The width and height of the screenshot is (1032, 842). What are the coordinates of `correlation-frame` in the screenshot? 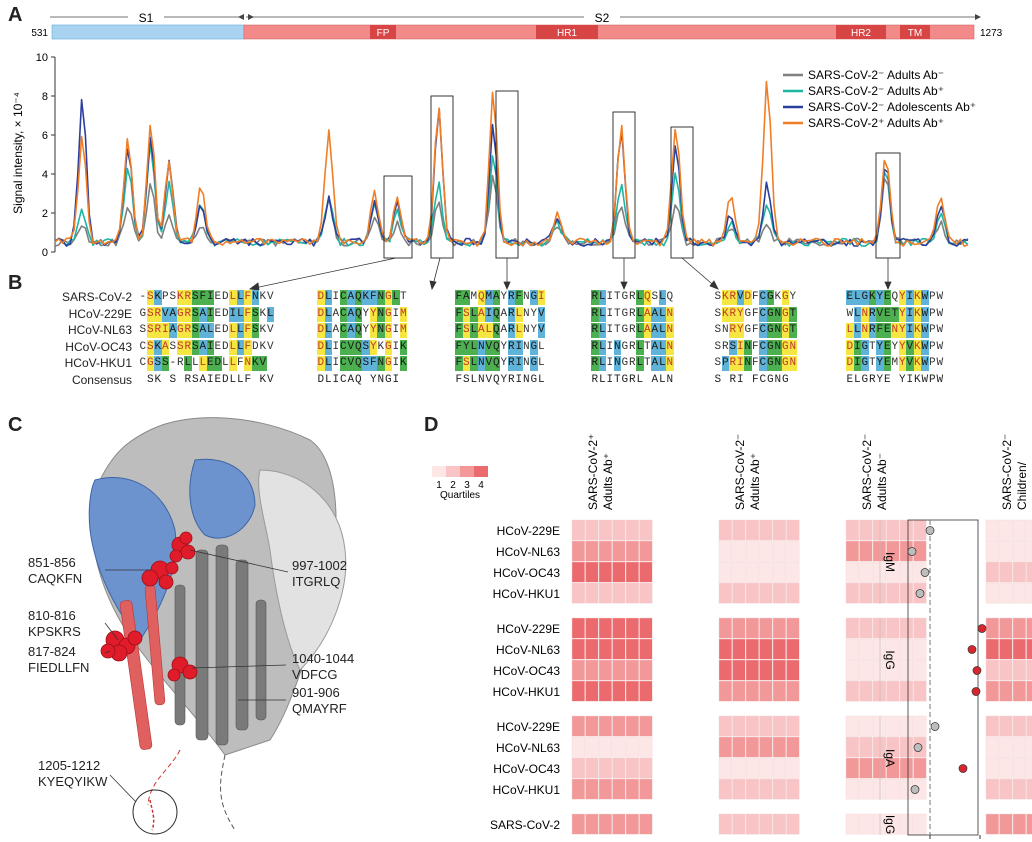 It's located at (943, 677).